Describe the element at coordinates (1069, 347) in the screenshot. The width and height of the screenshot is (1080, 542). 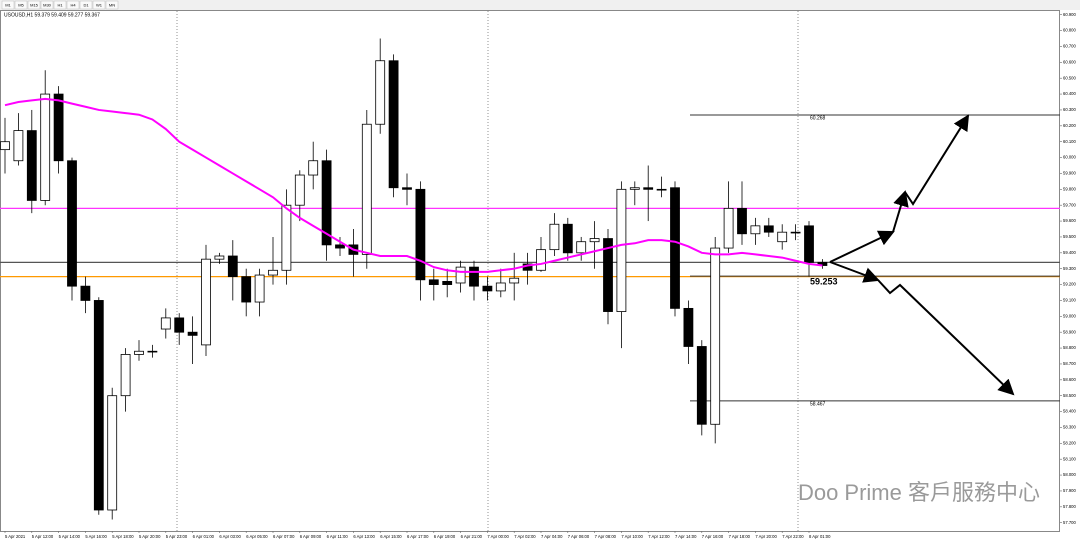
I see `y-tick-label: 58.800` at that location.